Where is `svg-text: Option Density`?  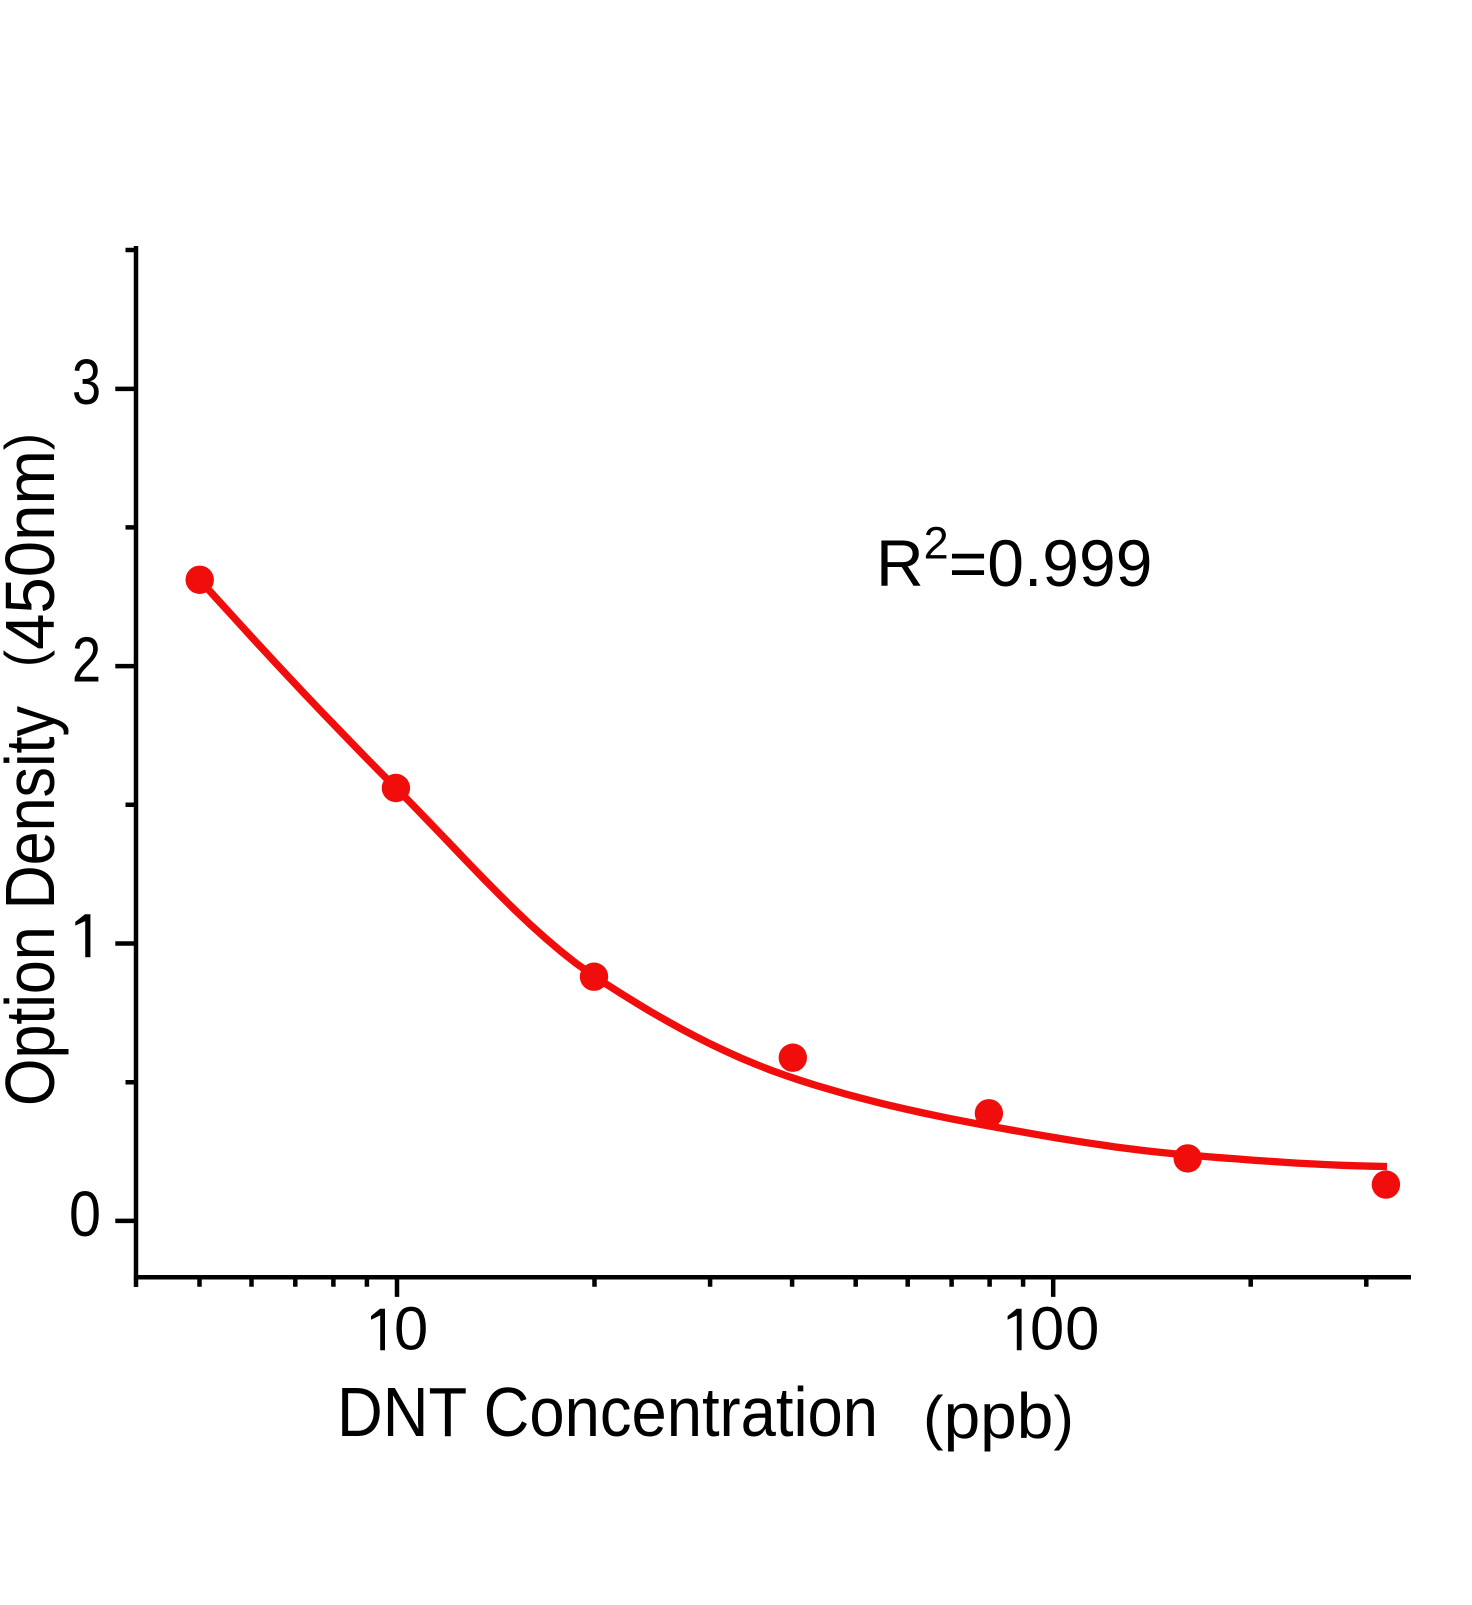
svg-text: Option Density is located at coordinates (34, 906).